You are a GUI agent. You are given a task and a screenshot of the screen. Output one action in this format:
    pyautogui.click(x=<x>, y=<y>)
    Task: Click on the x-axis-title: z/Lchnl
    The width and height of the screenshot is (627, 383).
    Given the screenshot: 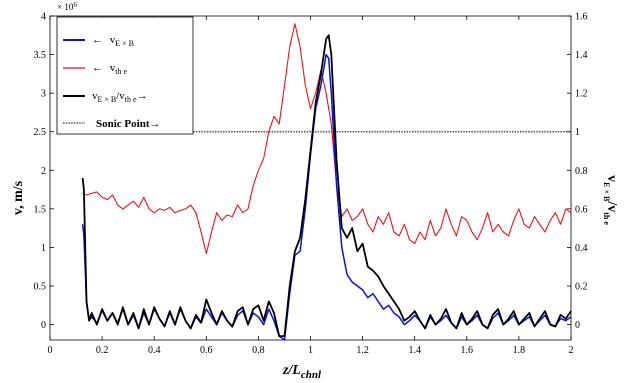 What is the action you would take?
    pyautogui.click(x=302, y=372)
    